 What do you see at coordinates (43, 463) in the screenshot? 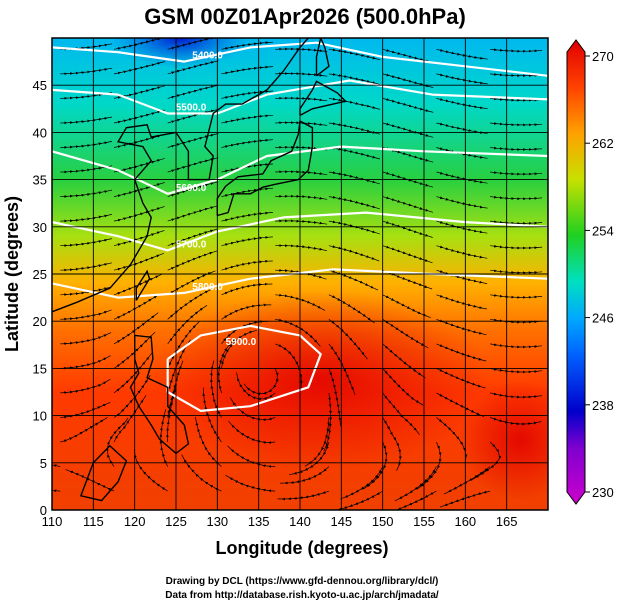
I see `y-tick-label: 5` at bounding box center [43, 463].